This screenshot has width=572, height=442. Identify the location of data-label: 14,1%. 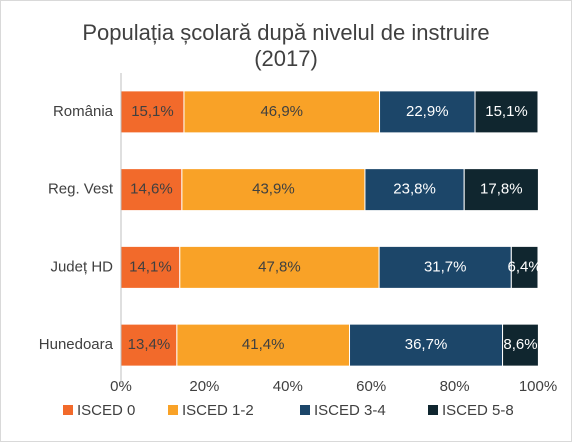
(150, 266).